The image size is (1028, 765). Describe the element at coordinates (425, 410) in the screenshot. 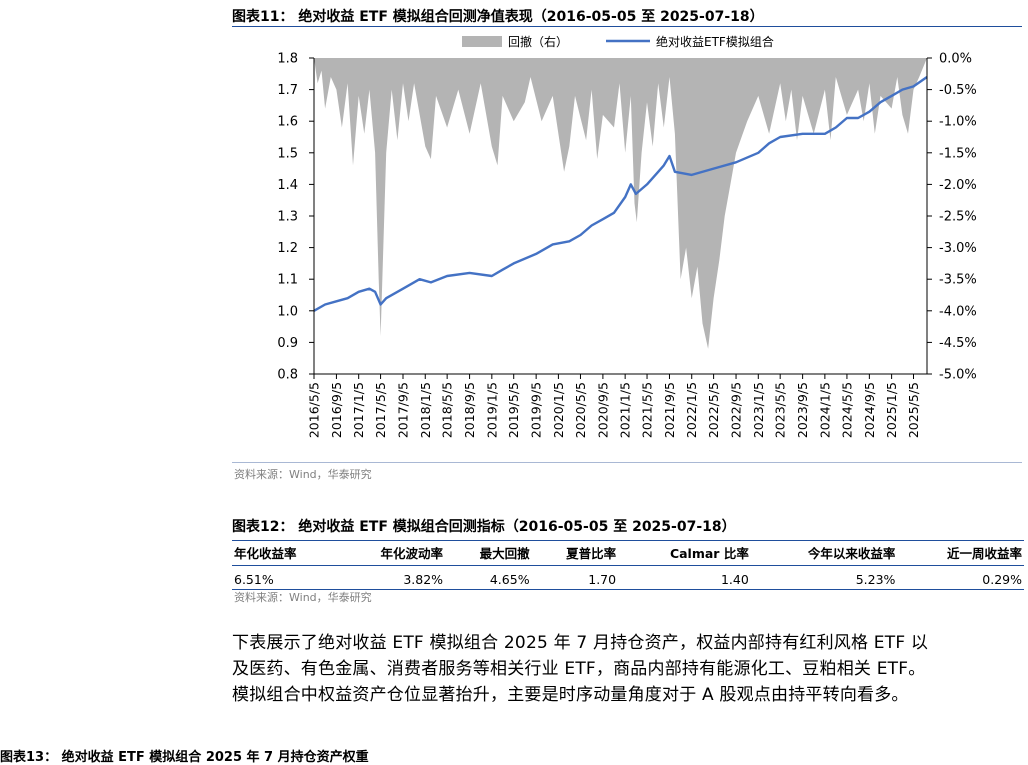

I see `x-tick-label: 2018/1/5` at that location.